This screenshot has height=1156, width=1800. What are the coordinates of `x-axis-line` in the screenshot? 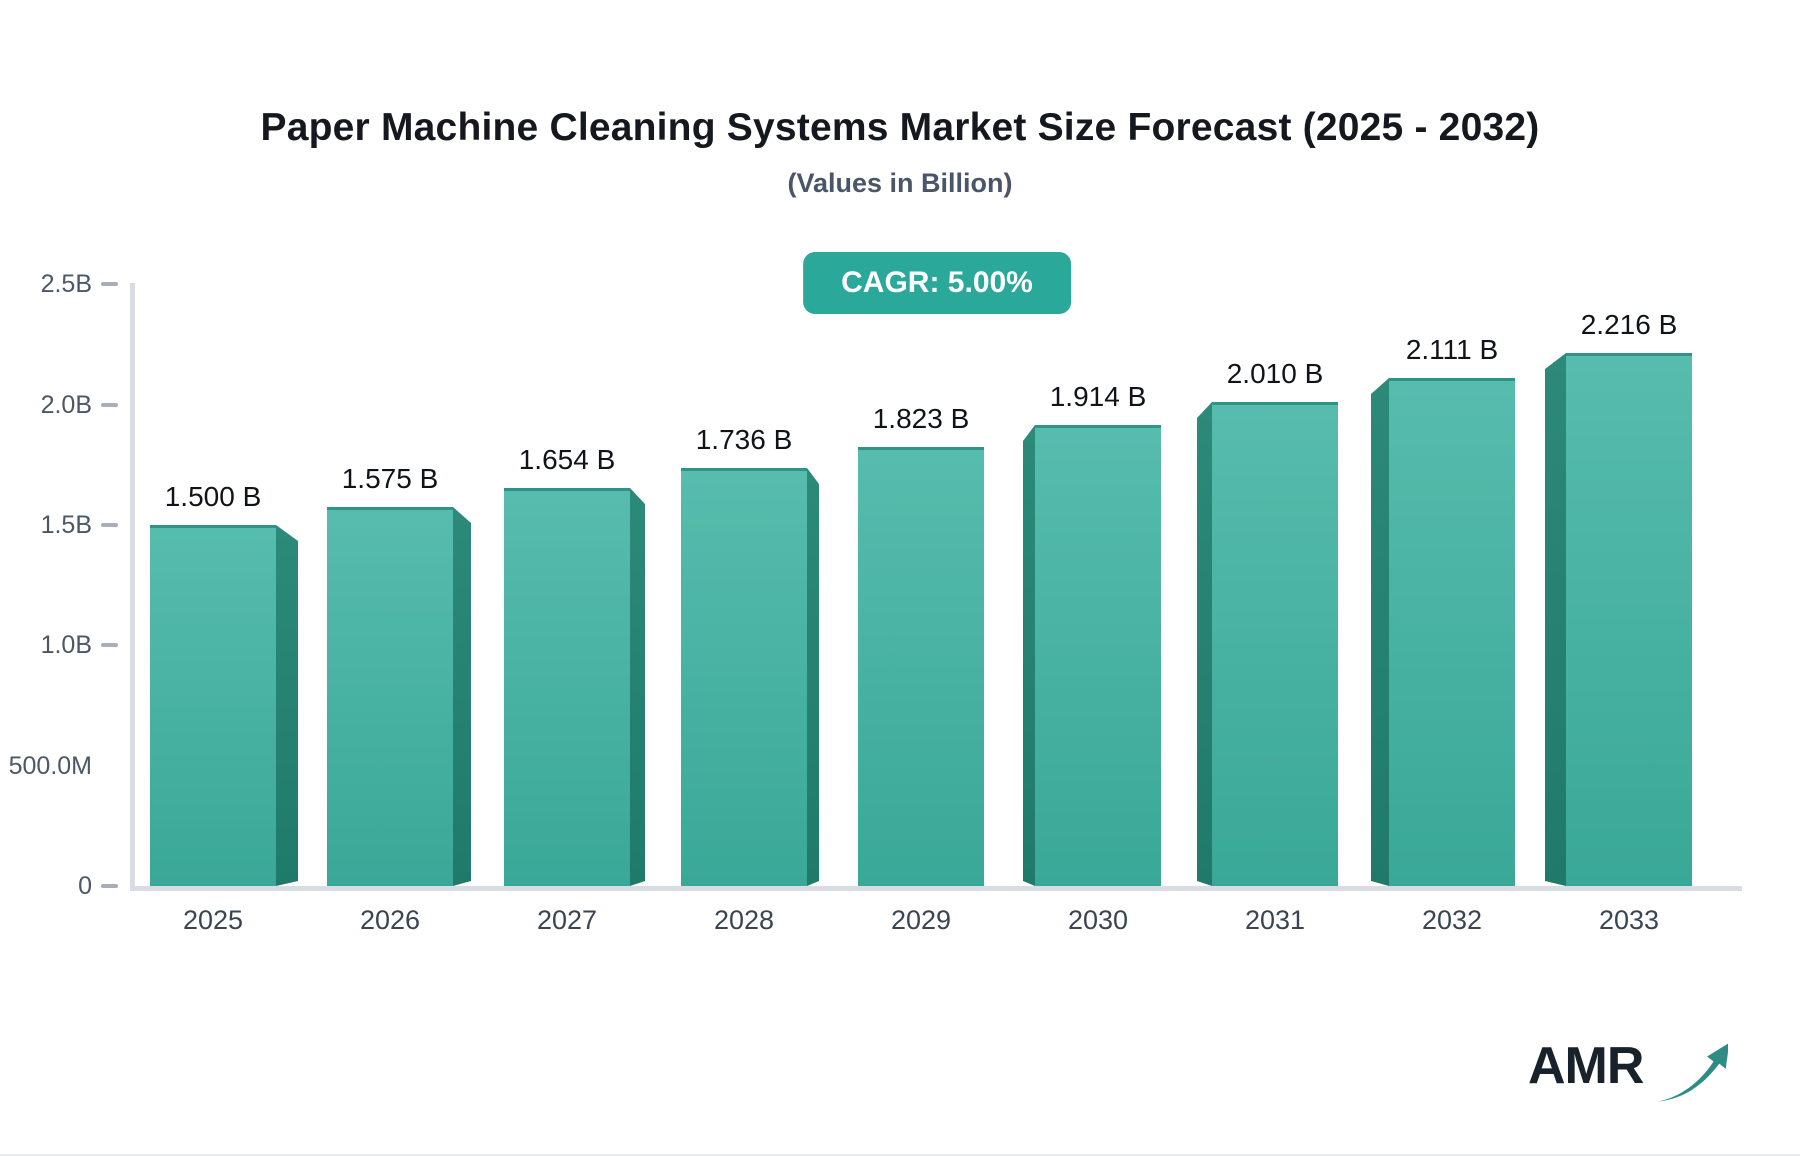 It's located at (936, 888).